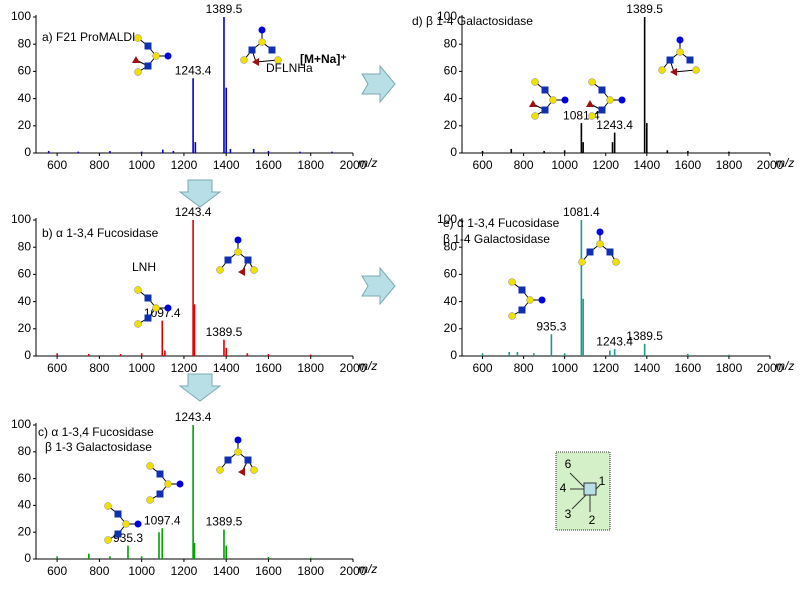  I want to click on panel-title: e) α 1-3,4 Fucosidase, so click(501, 223).